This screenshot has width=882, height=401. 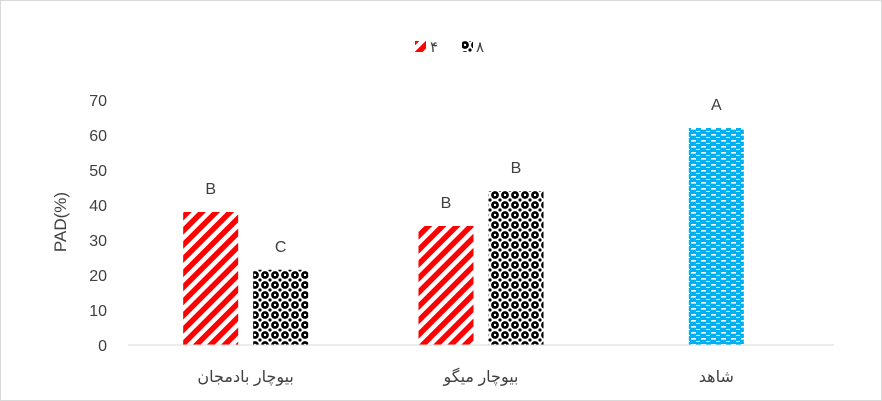 I want to click on x-category-label: شاهد, so click(x=716, y=377).